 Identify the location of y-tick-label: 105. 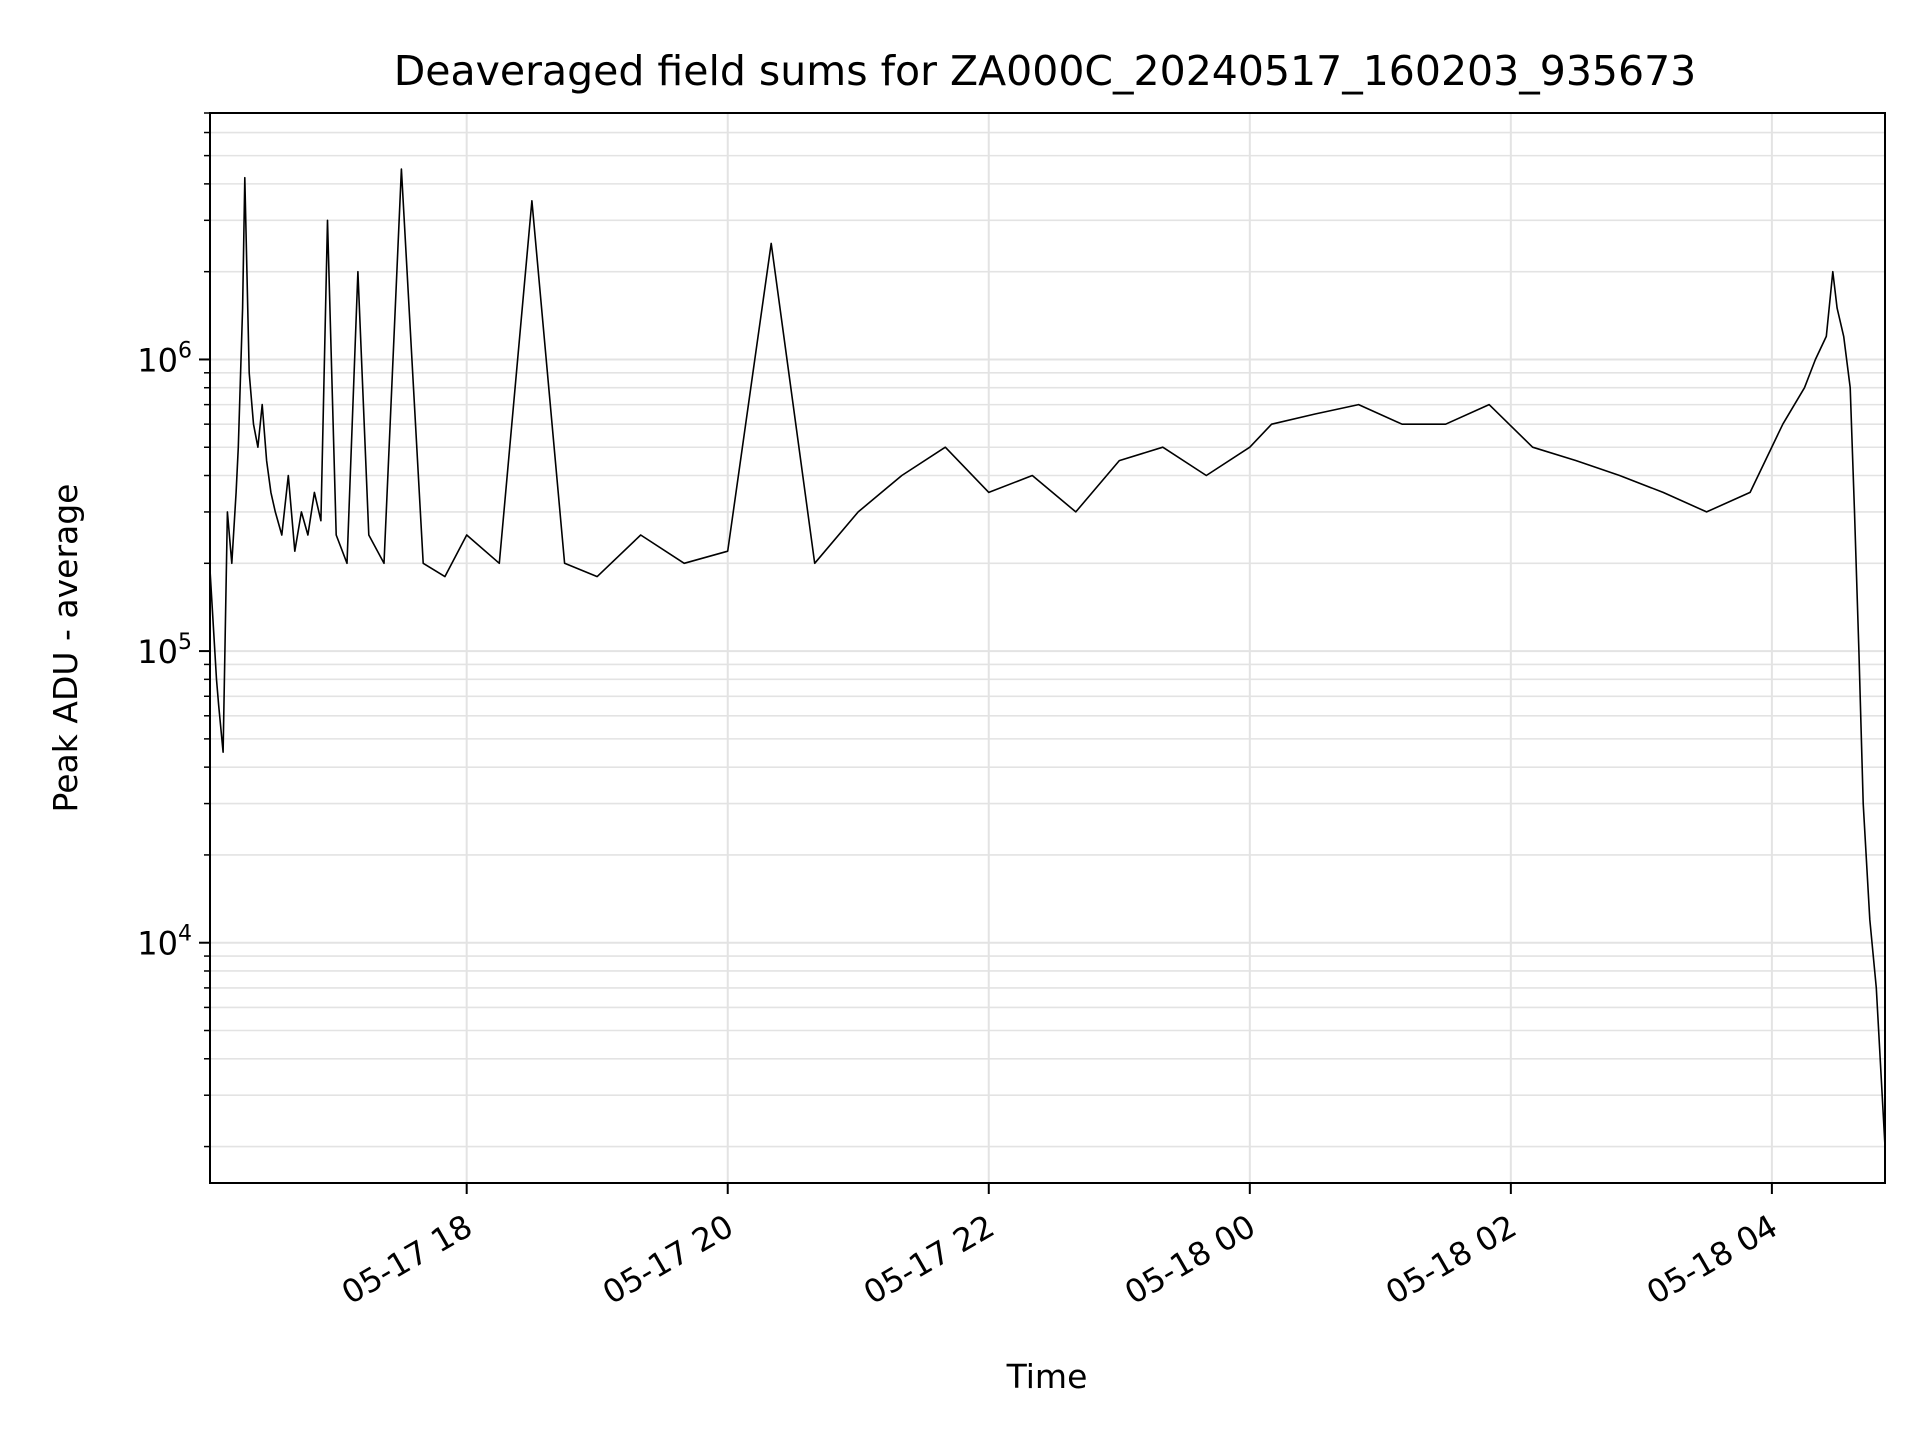
(164, 650).